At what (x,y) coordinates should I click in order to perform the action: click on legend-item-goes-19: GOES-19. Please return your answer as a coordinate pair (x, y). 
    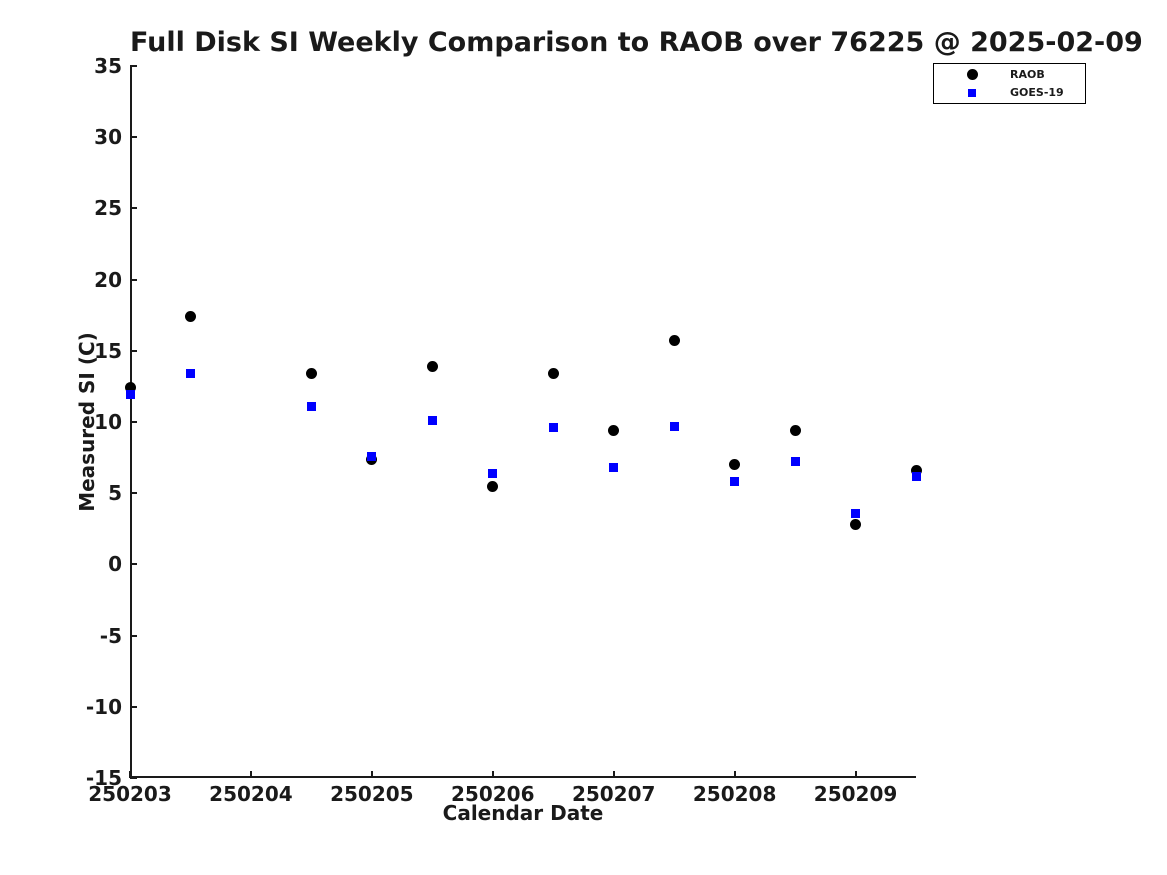
    Looking at the image, I should click on (1009, 92).